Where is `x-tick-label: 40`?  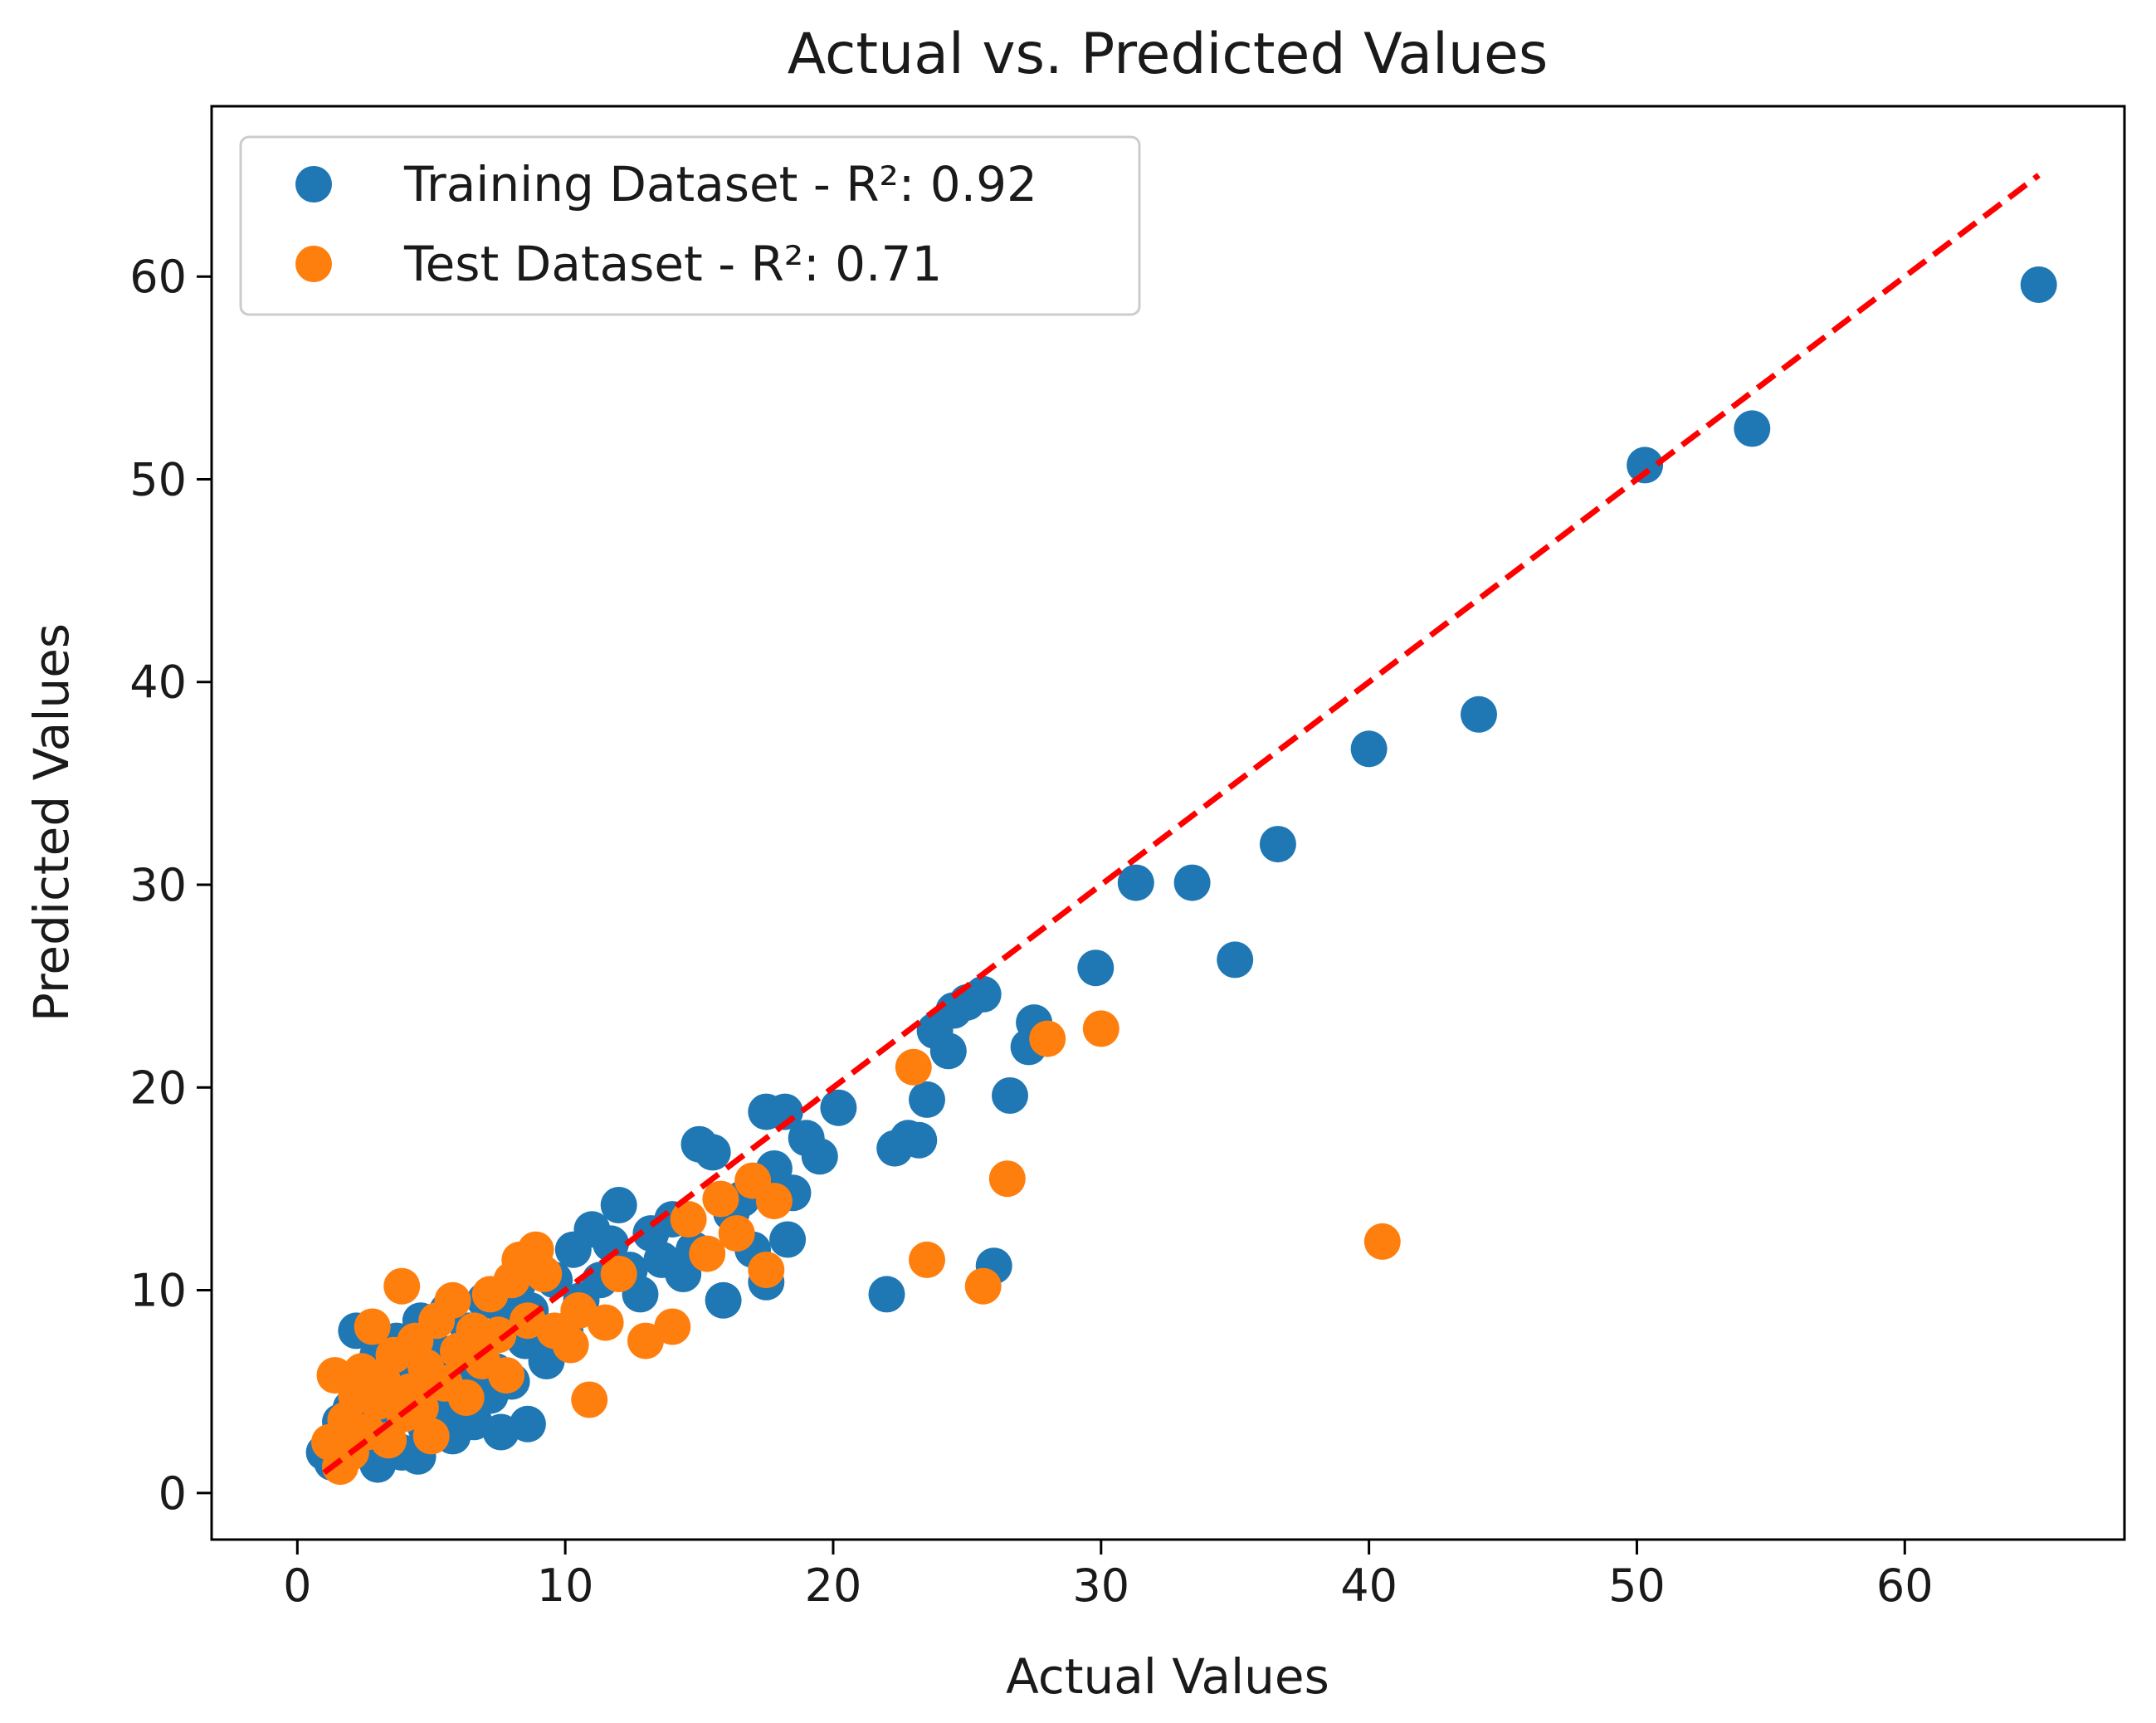 x-tick-label: 40 is located at coordinates (1369, 1585).